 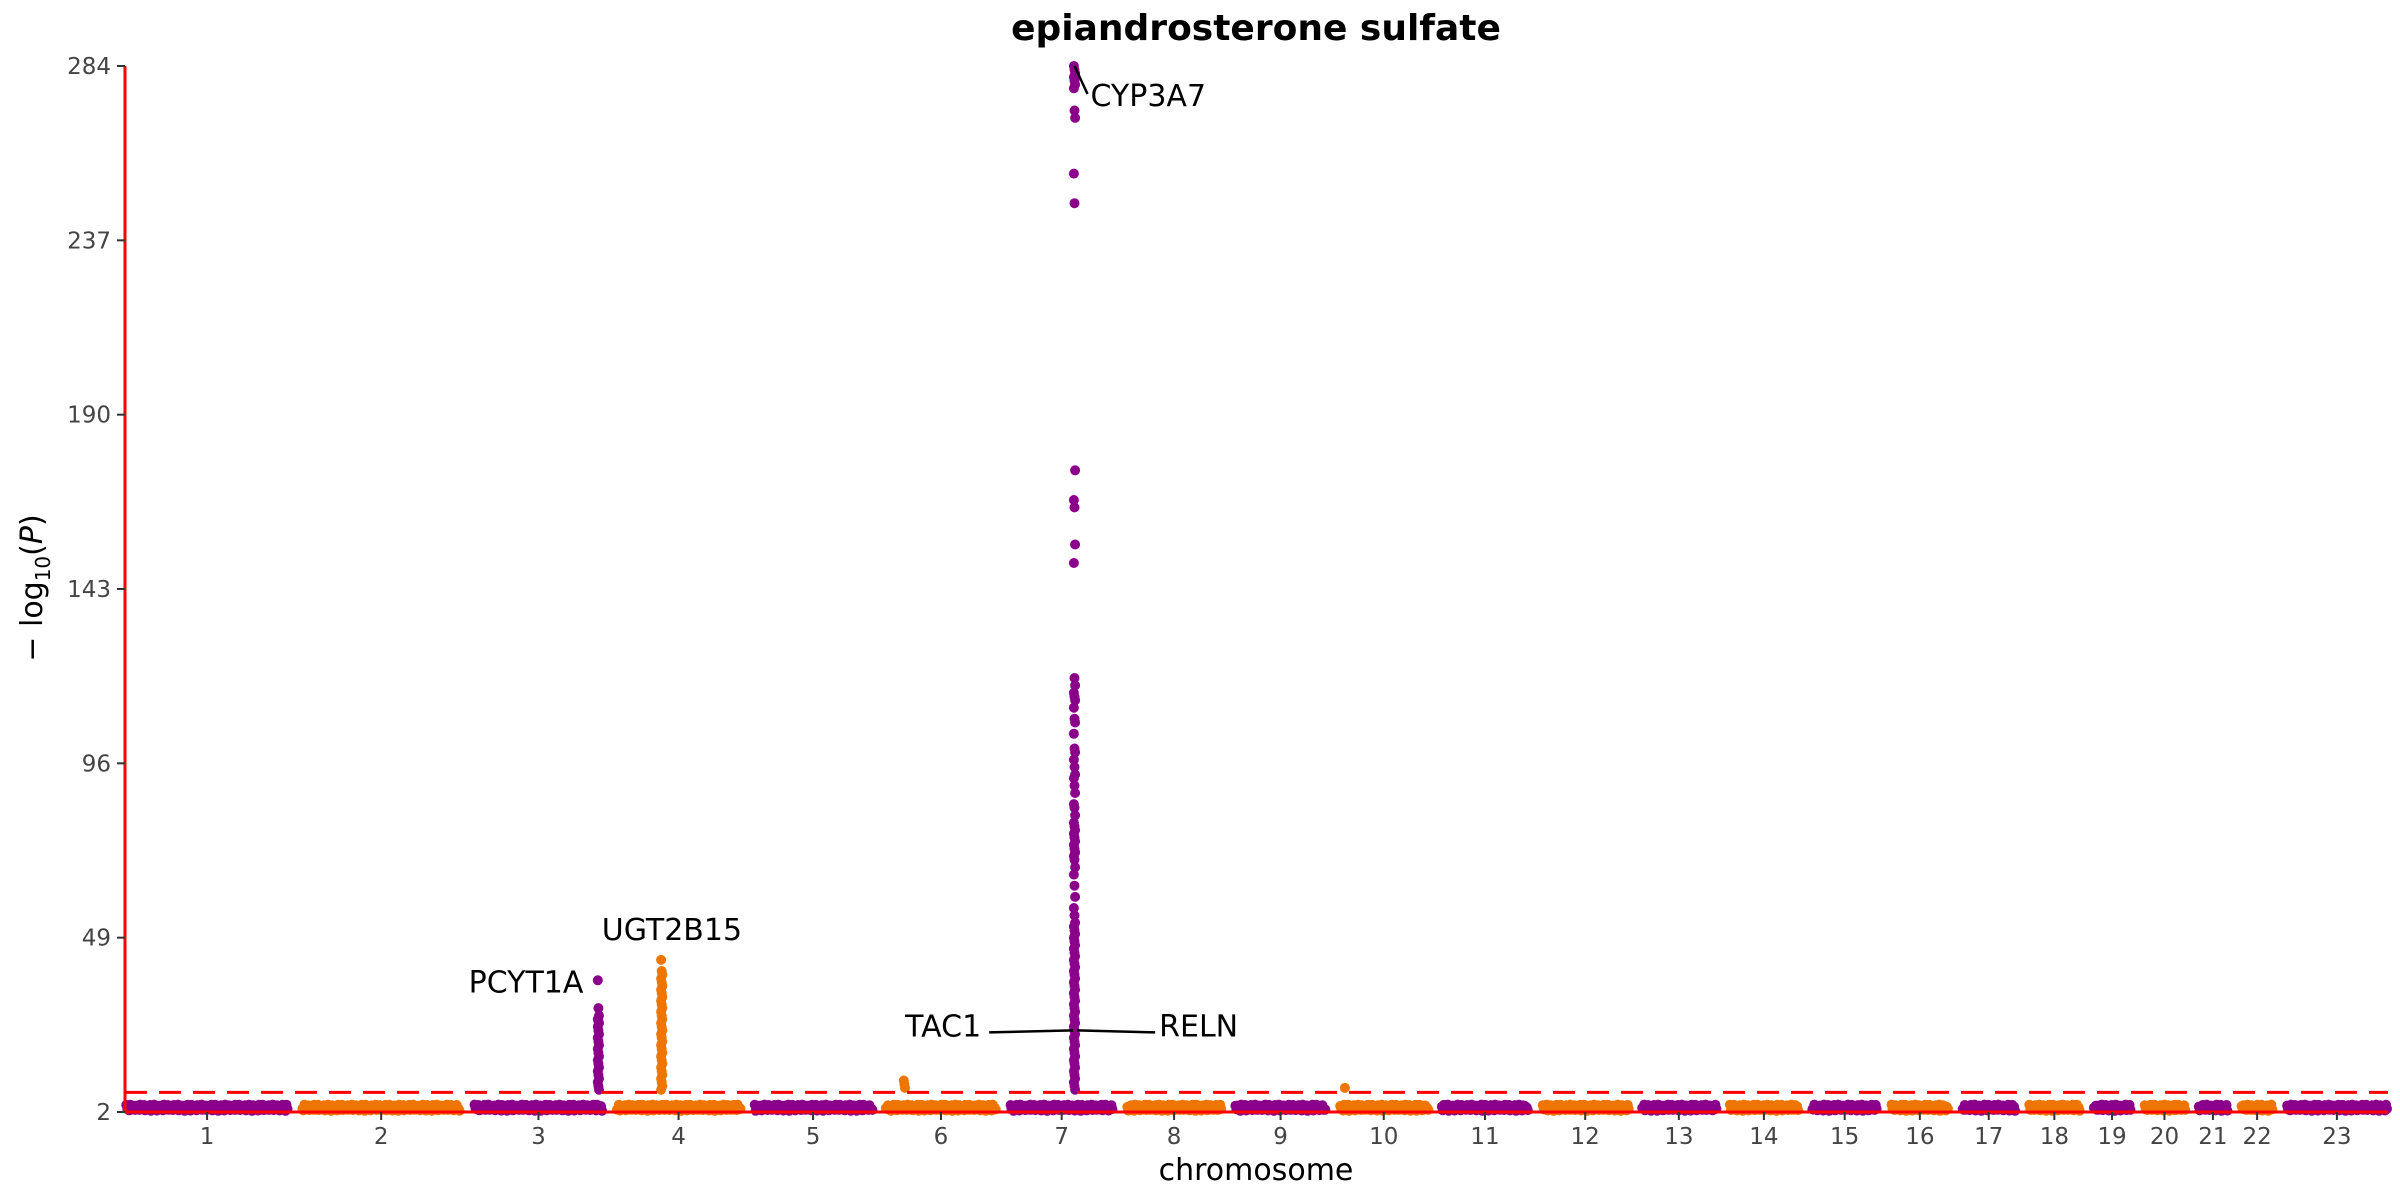 I want to click on x-axis-title: chromosome, so click(x=1256, y=1170).